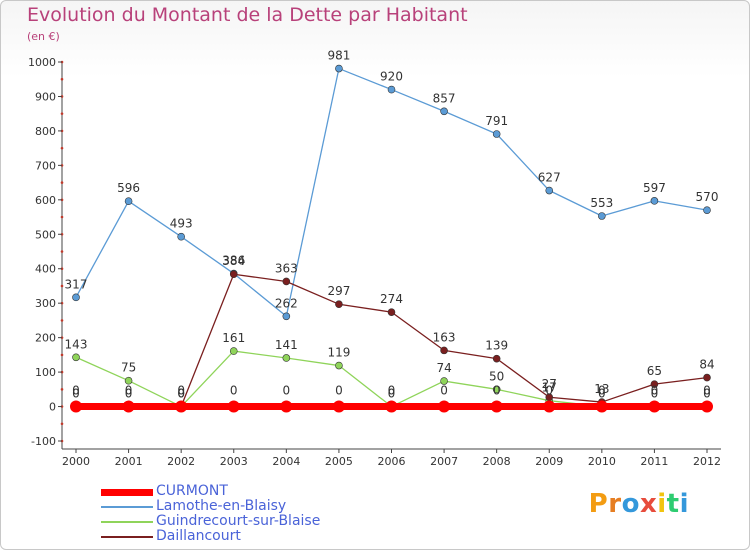 The width and height of the screenshot is (750, 550). I want to click on x-tick-label: 2012, so click(707, 461).